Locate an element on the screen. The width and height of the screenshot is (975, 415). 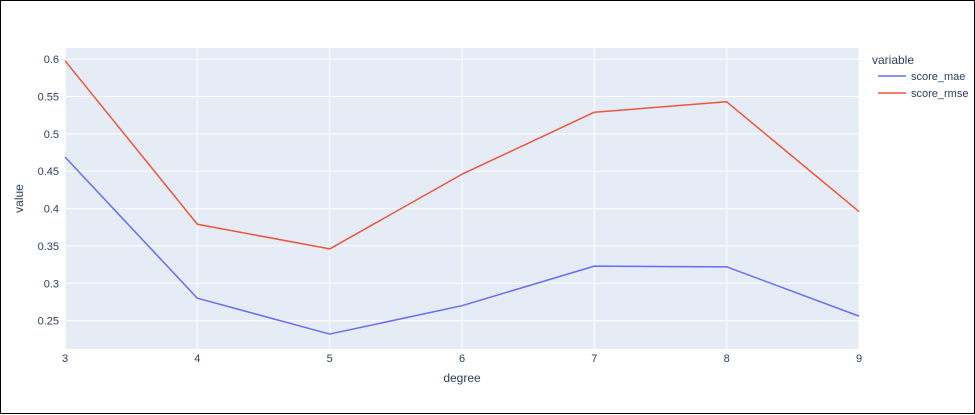
x-tick-labels: 3 4 5 6 7 8 9 is located at coordinates (462, 359).